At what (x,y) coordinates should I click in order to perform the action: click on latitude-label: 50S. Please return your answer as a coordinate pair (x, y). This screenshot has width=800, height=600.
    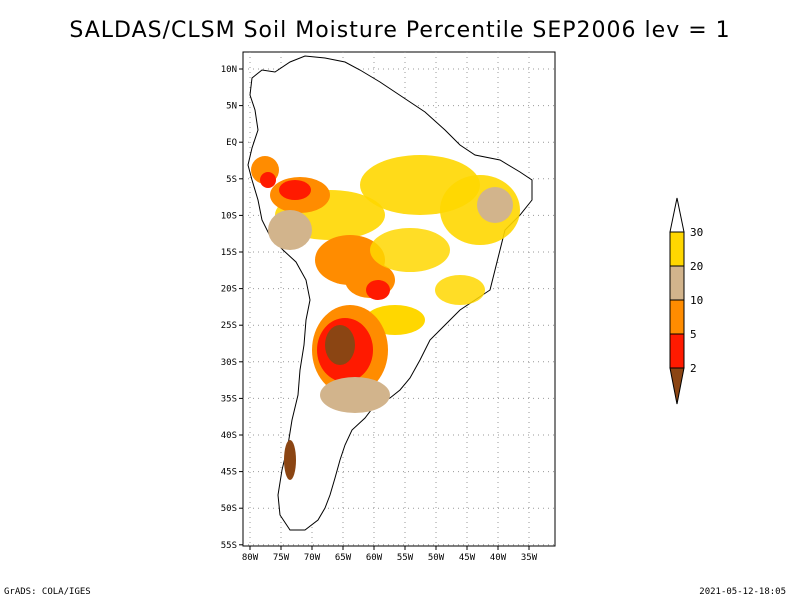
    Looking at the image, I should click on (229, 509).